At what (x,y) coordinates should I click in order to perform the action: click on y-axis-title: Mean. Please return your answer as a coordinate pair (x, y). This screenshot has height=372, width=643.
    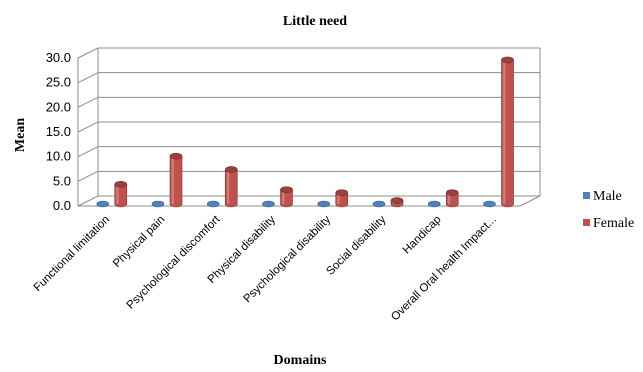
    Looking at the image, I should click on (20, 135).